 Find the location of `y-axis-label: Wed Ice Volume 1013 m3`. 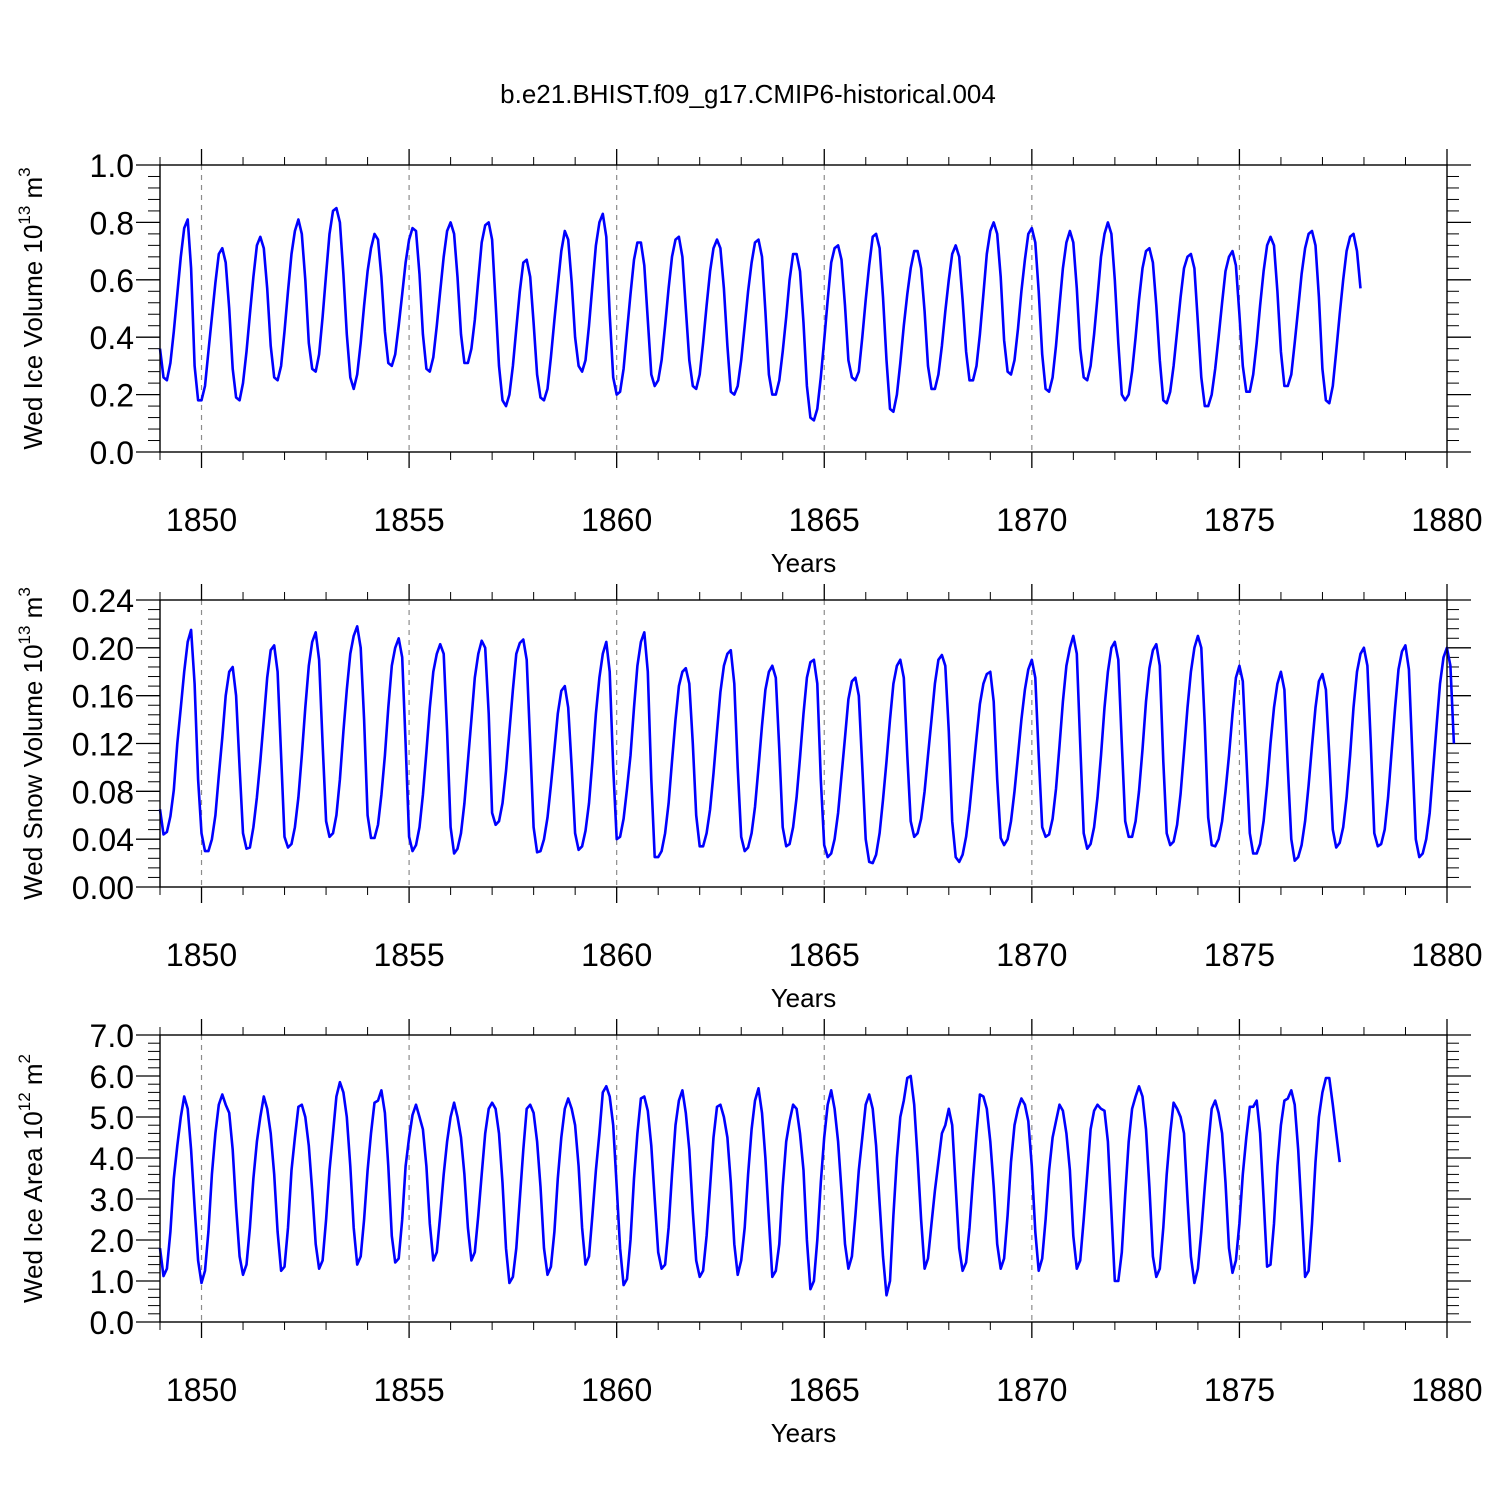

y-axis-label: Wed Ice Volume 1013 m3 is located at coordinates (31, 308).